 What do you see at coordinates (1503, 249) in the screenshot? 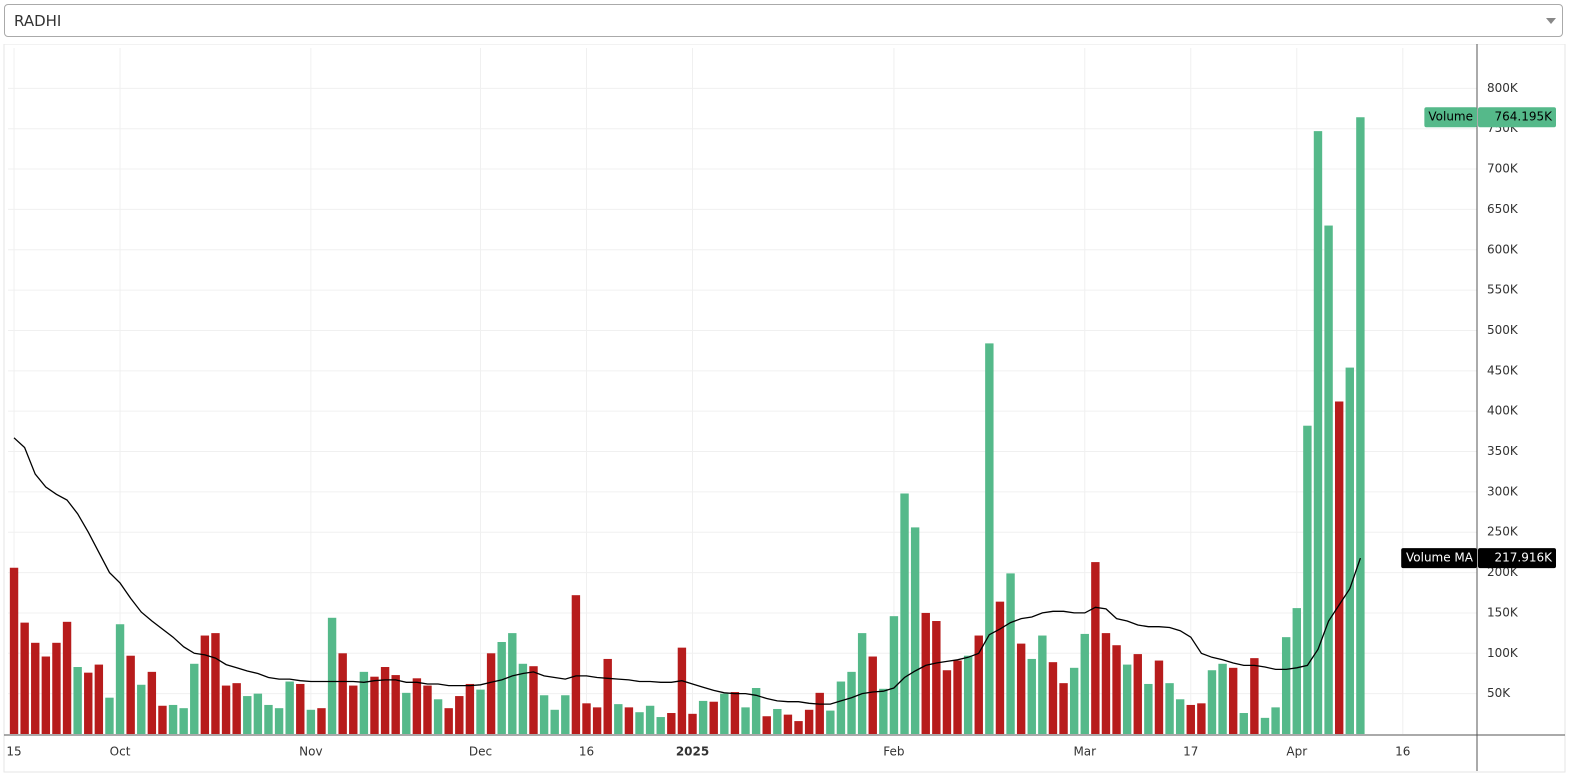
I see `y-tick-label: 600K` at bounding box center [1503, 249].